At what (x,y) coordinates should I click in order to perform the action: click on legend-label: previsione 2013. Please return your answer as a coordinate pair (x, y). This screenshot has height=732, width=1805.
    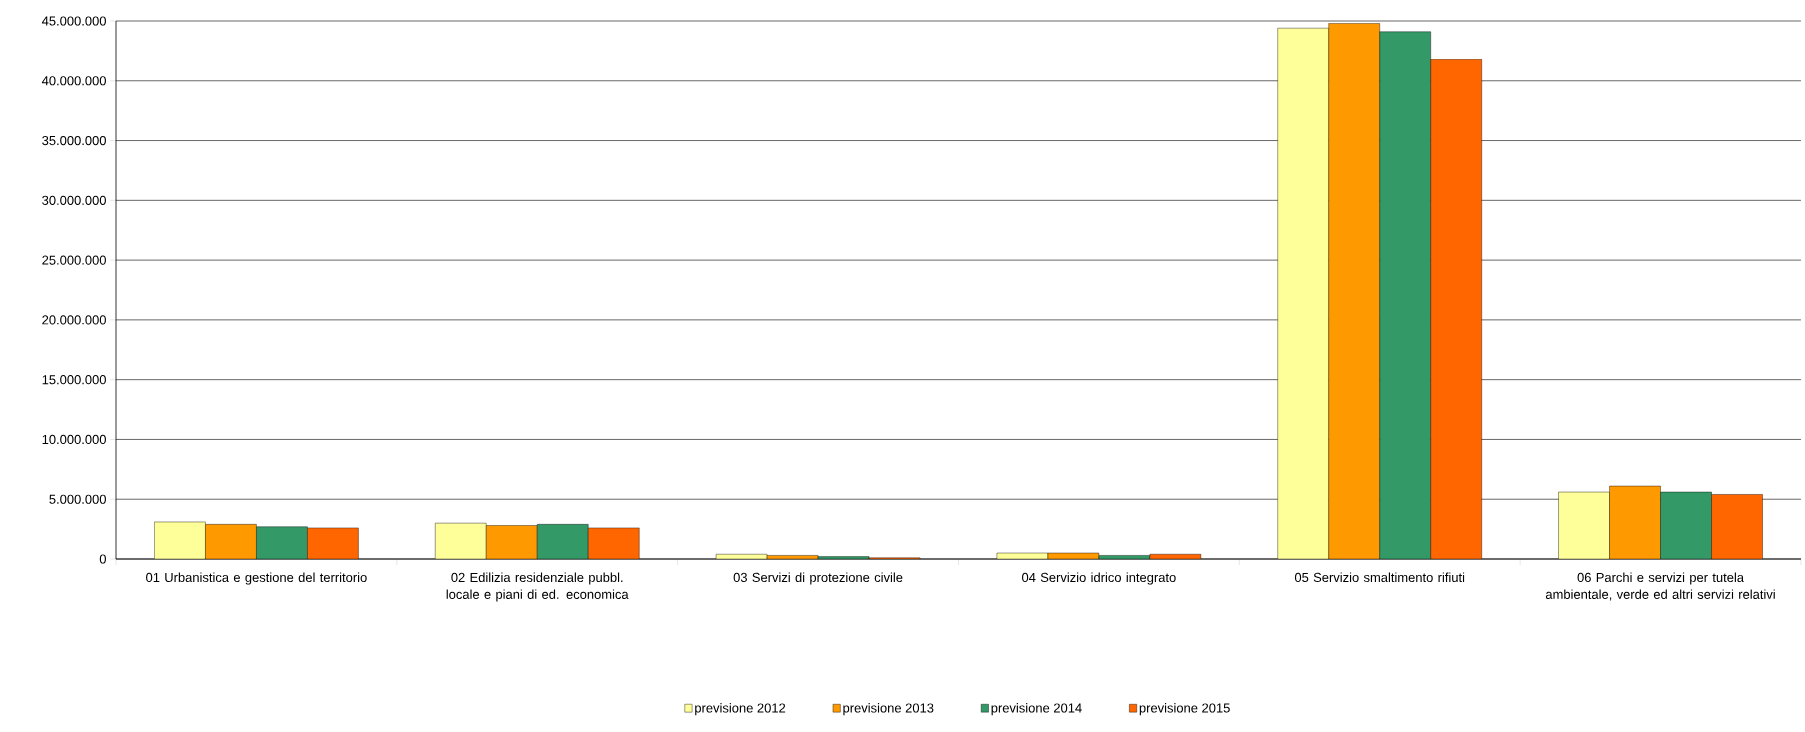
    Looking at the image, I should click on (888, 709).